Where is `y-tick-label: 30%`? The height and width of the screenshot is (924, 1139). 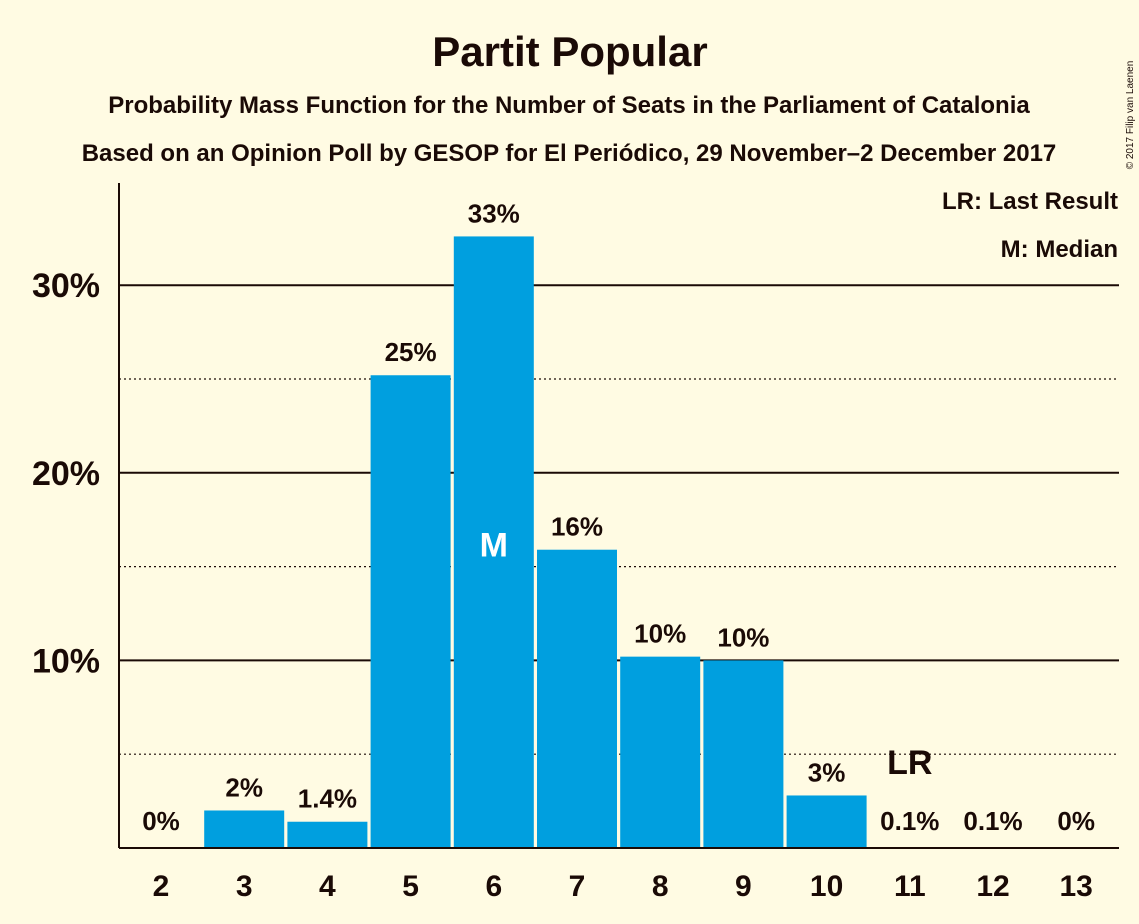
y-tick-label: 30% is located at coordinates (66, 286).